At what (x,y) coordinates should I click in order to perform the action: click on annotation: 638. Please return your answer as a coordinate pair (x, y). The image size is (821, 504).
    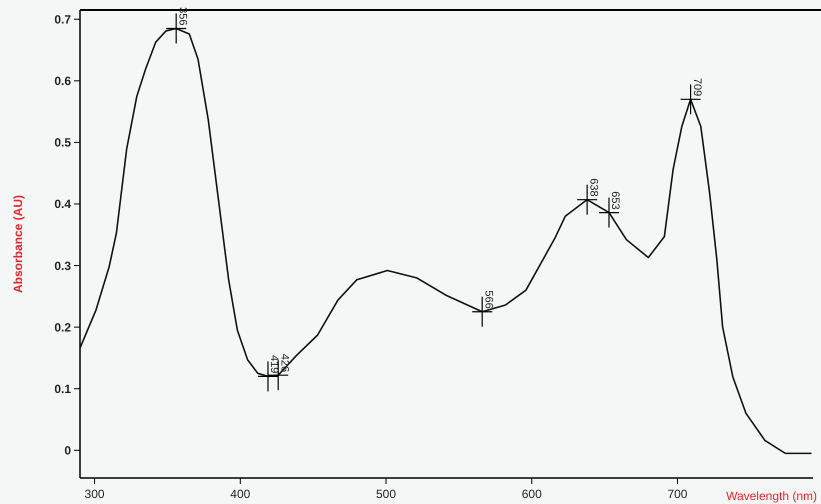
    Looking at the image, I should click on (593, 187).